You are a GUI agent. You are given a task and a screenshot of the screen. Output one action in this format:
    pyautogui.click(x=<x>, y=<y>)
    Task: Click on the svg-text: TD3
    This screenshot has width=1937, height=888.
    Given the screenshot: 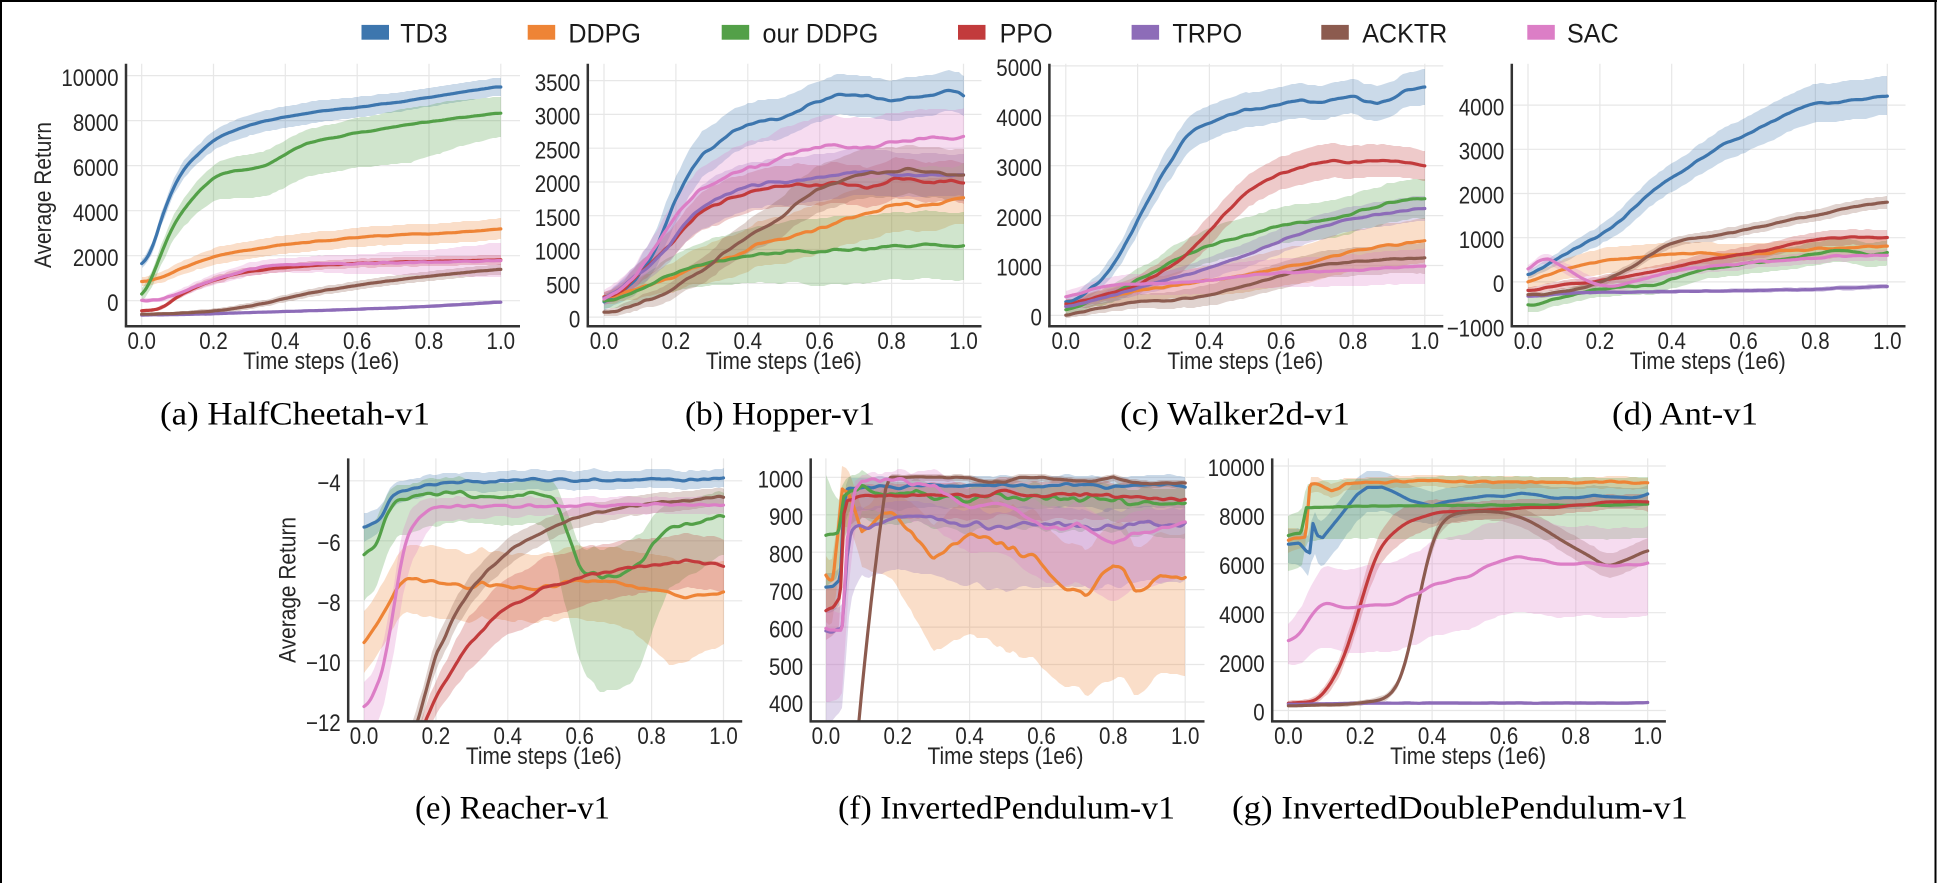 What is the action you would take?
    pyautogui.click(x=423, y=33)
    